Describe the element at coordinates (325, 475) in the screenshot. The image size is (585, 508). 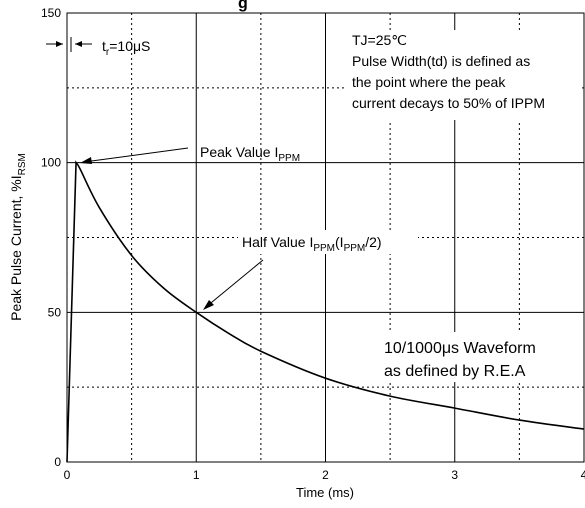
I see `x-tick-label: 2` at that location.